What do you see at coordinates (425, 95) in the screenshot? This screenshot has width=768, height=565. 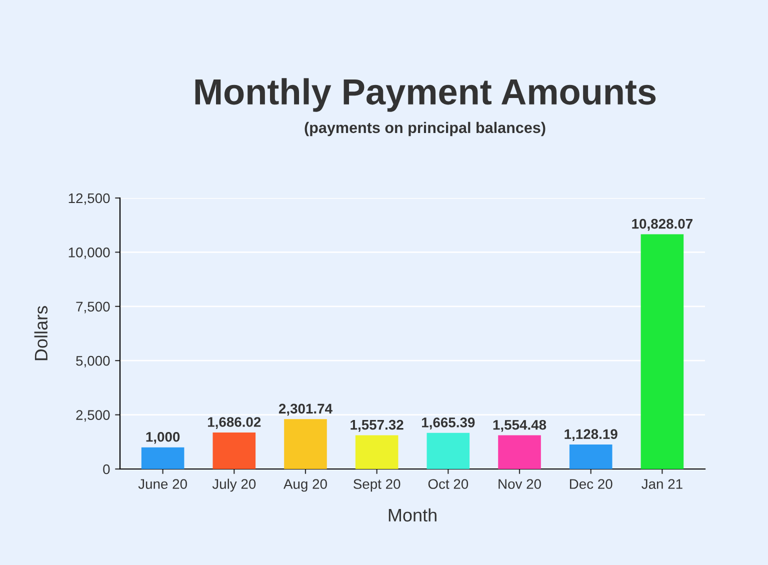 I see `chart-title: Monthly Payment Amounts` at bounding box center [425, 95].